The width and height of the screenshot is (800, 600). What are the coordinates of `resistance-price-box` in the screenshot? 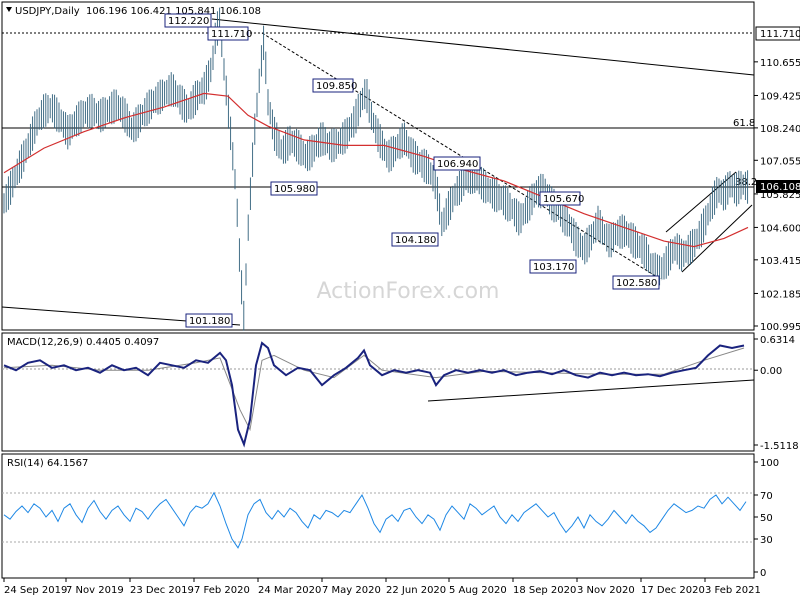 It's located at (777, 33).